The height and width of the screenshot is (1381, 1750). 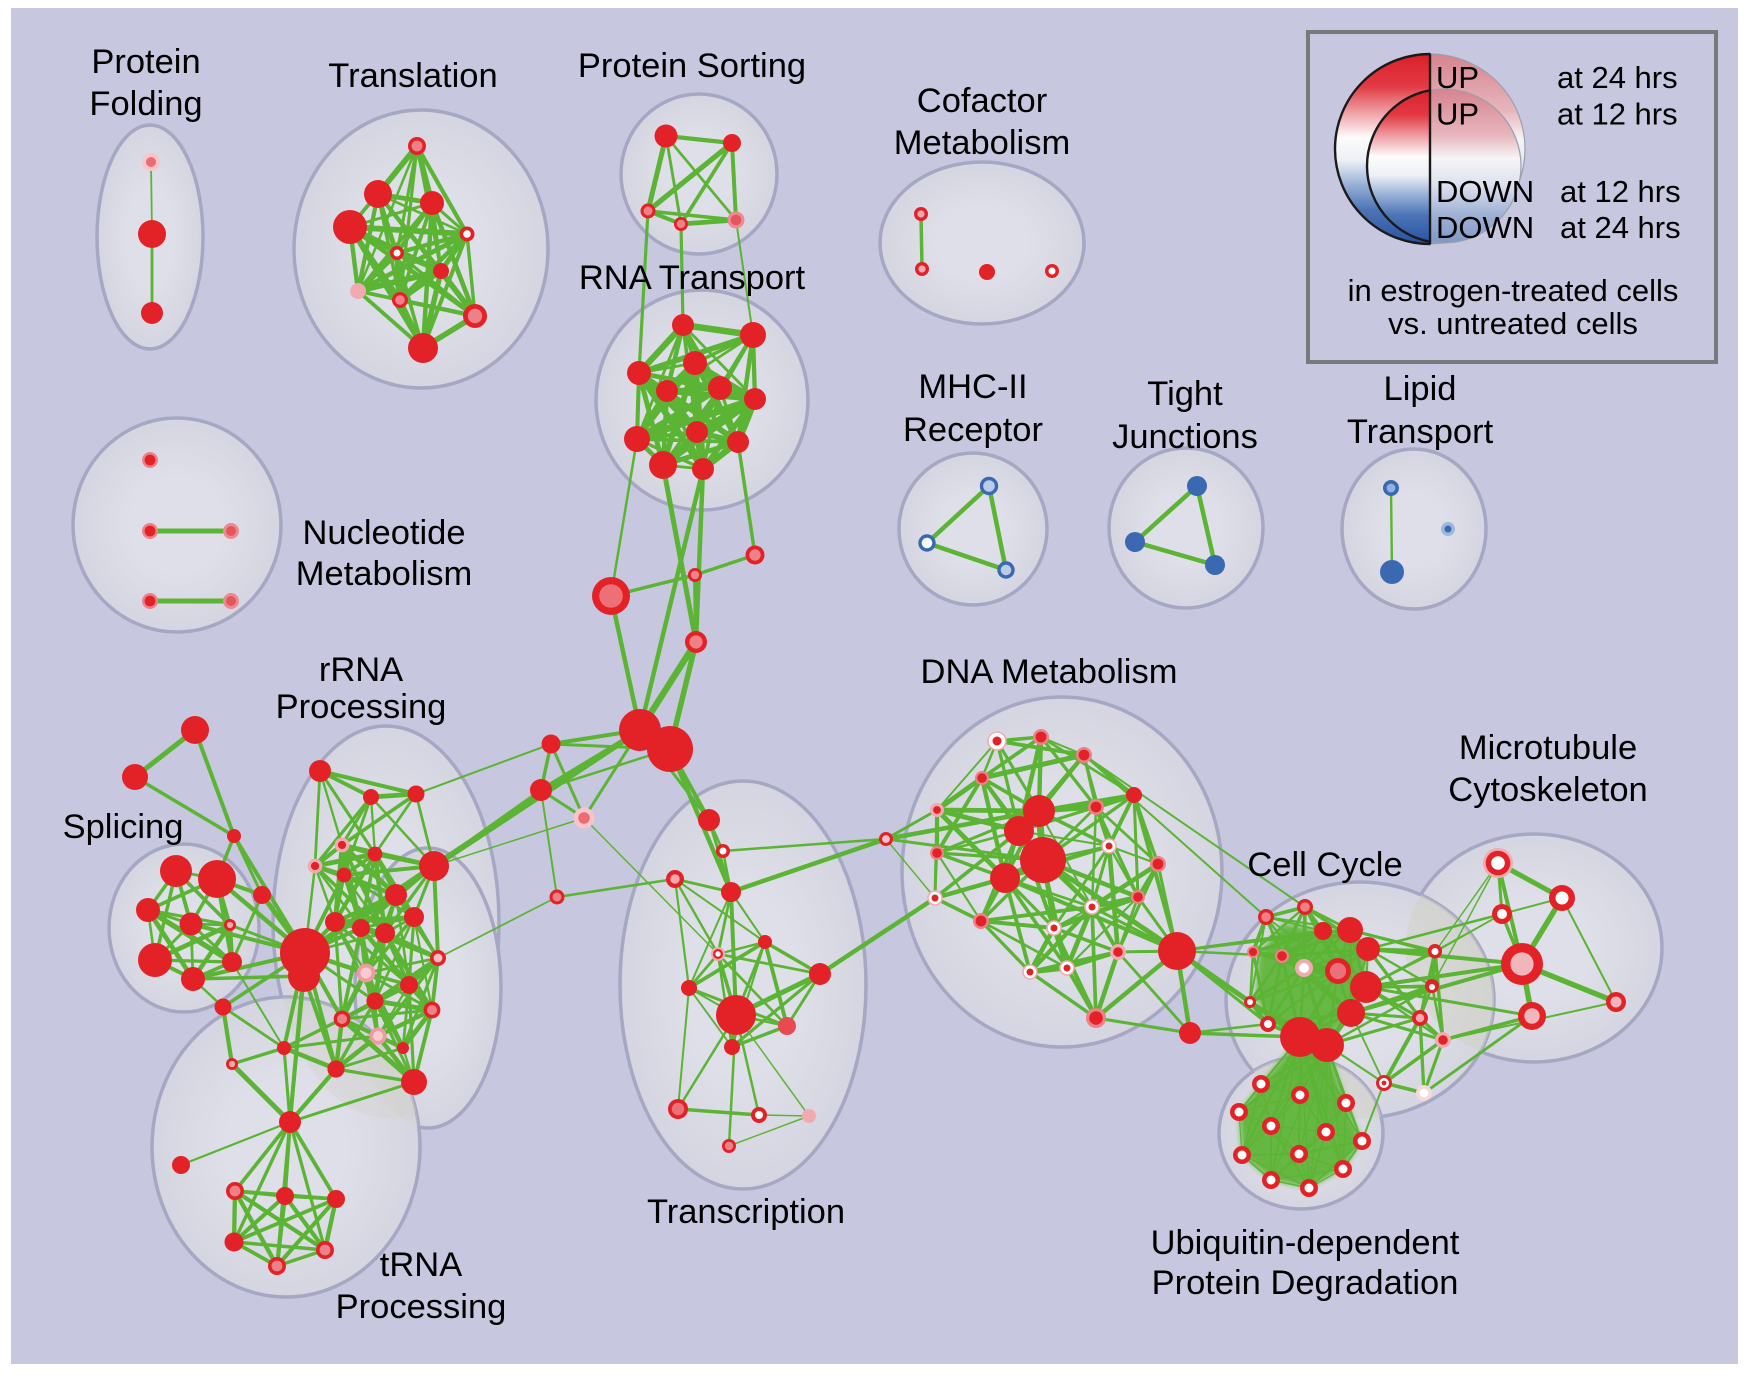 I want to click on svg-text: Microtubule, so click(x=1548, y=748).